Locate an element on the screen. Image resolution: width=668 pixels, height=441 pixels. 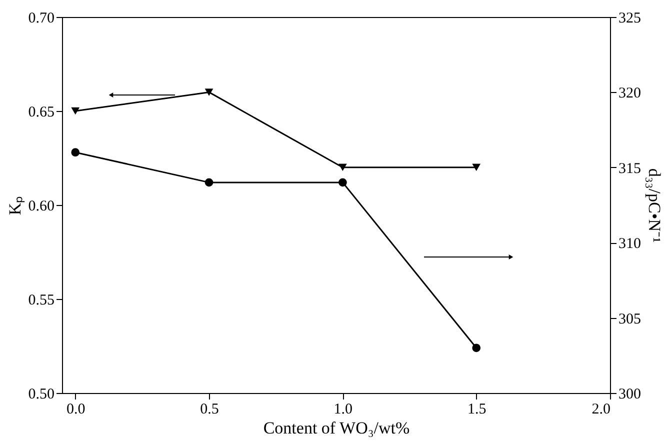
y2-tick-label: 305 is located at coordinates (629, 319).